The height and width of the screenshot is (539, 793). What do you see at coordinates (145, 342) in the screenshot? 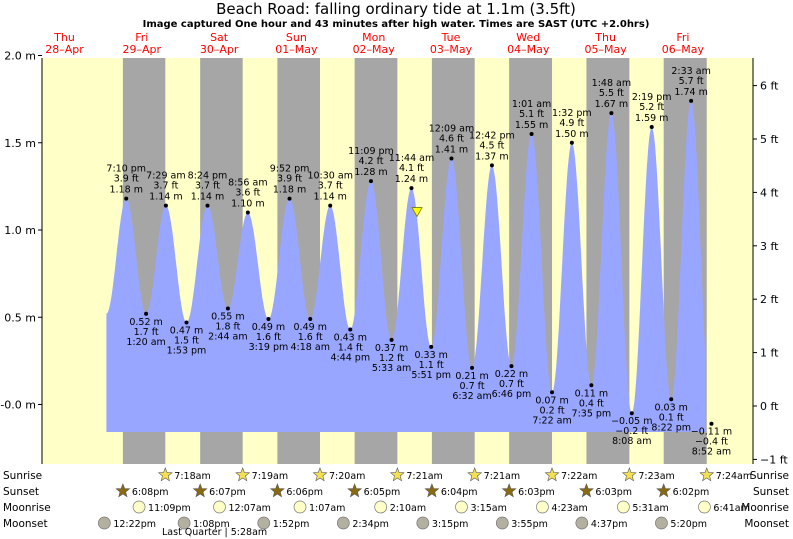
I see `tide-time-label: 1:20 am` at bounding box center [145, 342].